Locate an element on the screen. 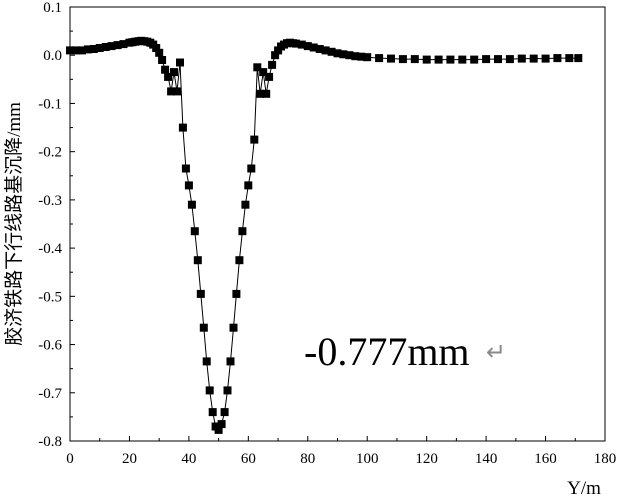 This screenshot has height=500, width=627. y-tick-label: -0.4 is located at coordinates (50, 249).